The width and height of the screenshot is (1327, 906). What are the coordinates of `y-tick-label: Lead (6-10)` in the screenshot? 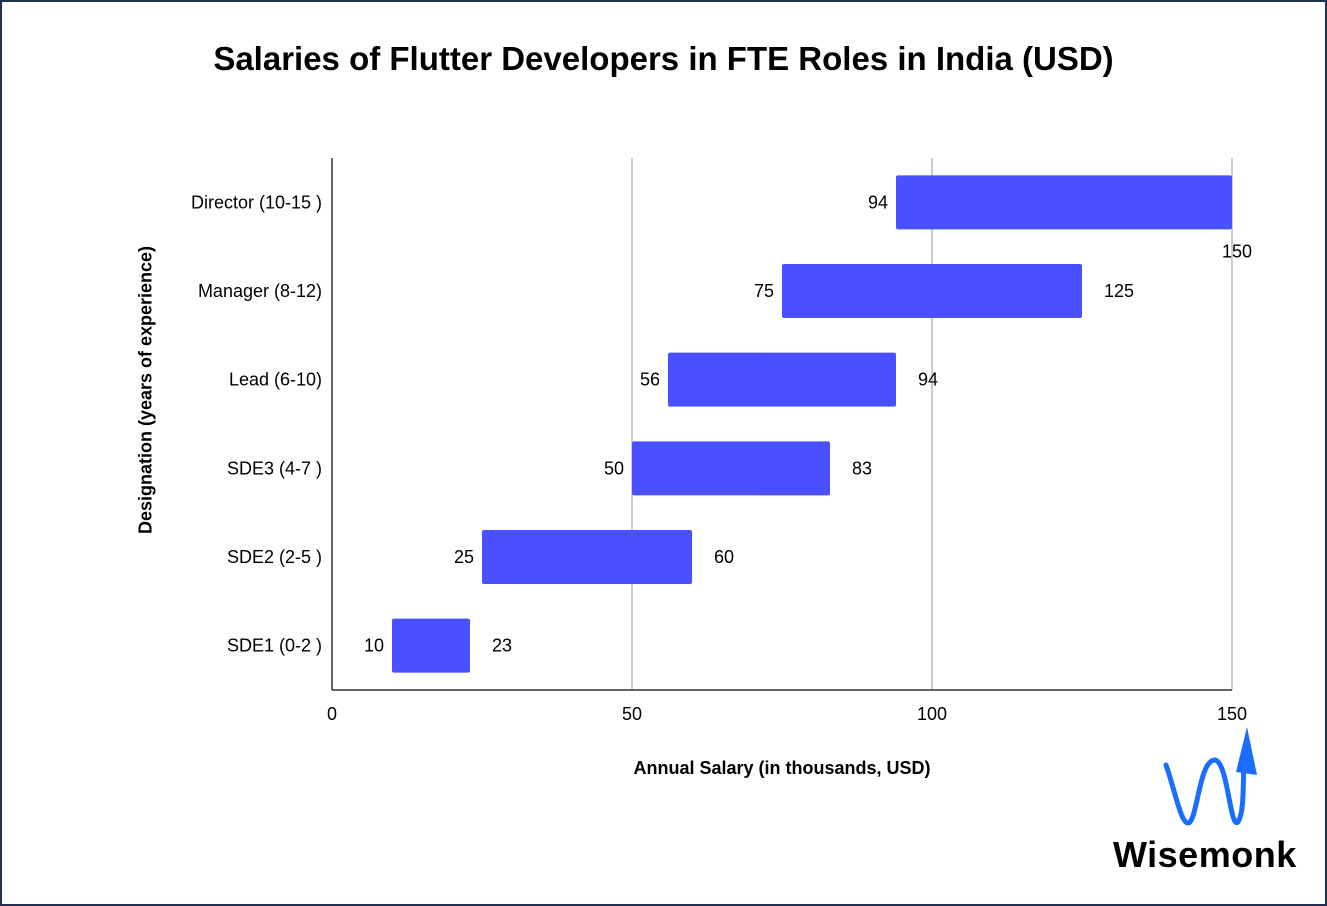 It's located at (275, 380).